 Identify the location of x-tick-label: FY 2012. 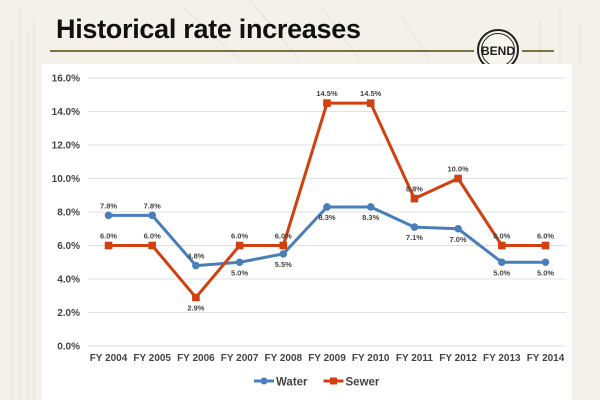
(458, 358).